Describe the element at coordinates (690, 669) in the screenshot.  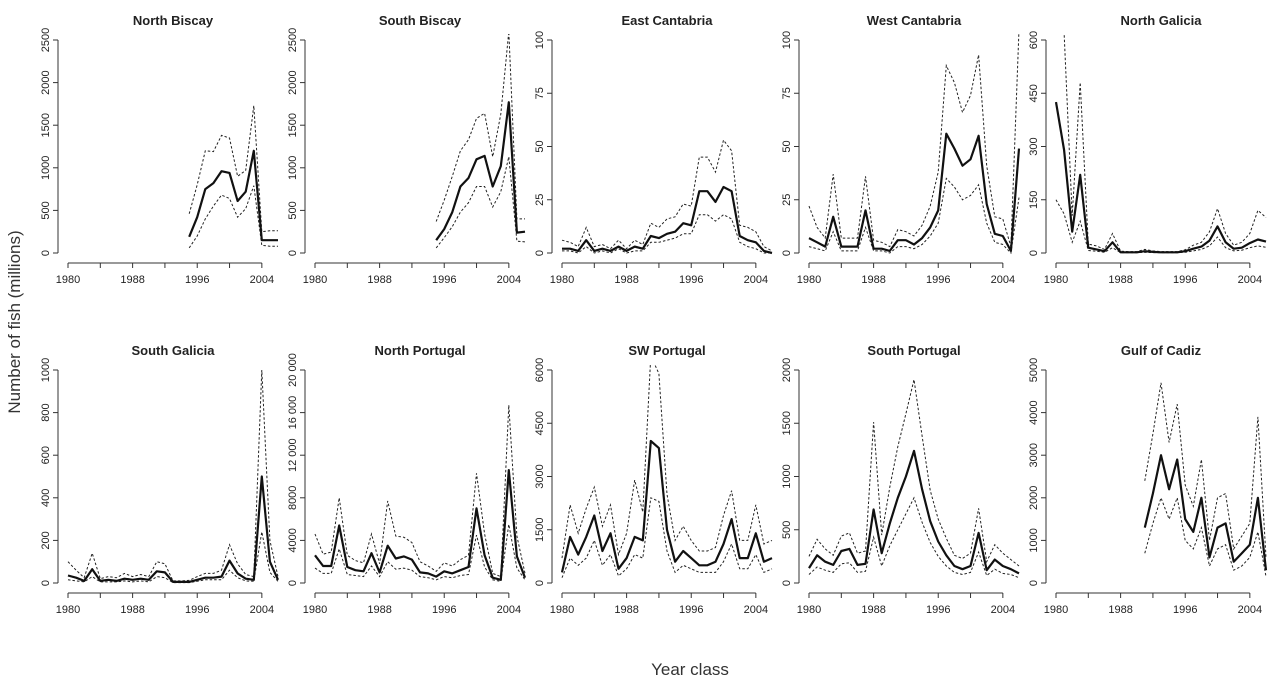
I see `x-axis-title: Year class` at that location.